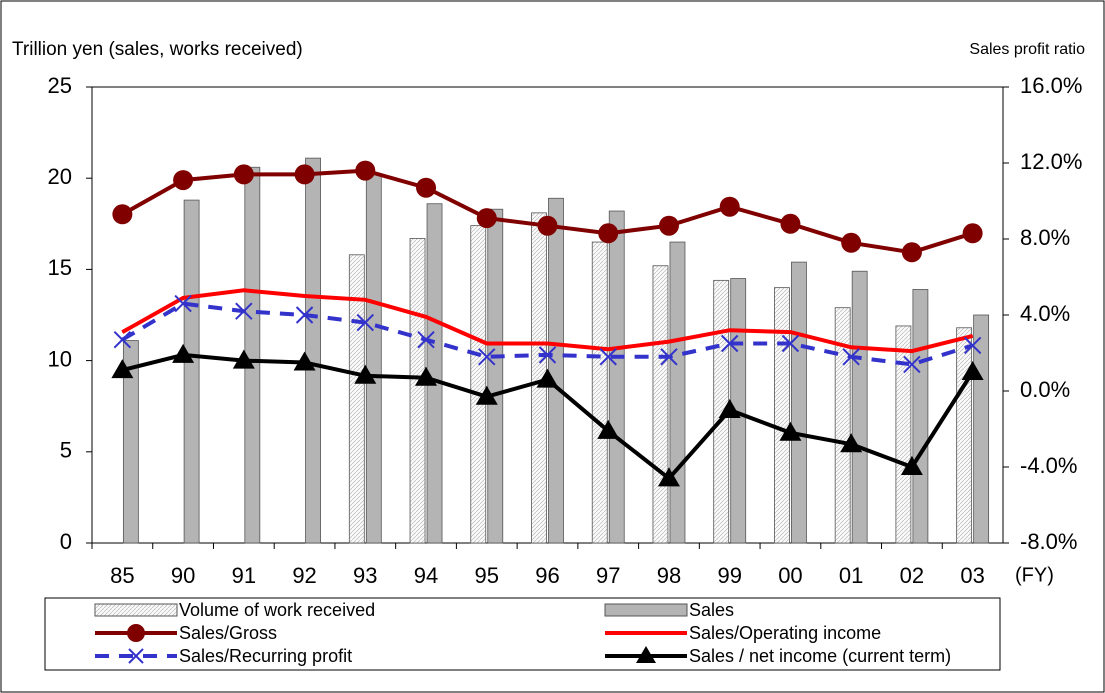 Image resolution: width=1105 pixels, height=693 pixels. What do you see at coordinates (277, 610) in the screenshot?
I see `legend-label: Volume of work received` at bounding box center [277, 610].